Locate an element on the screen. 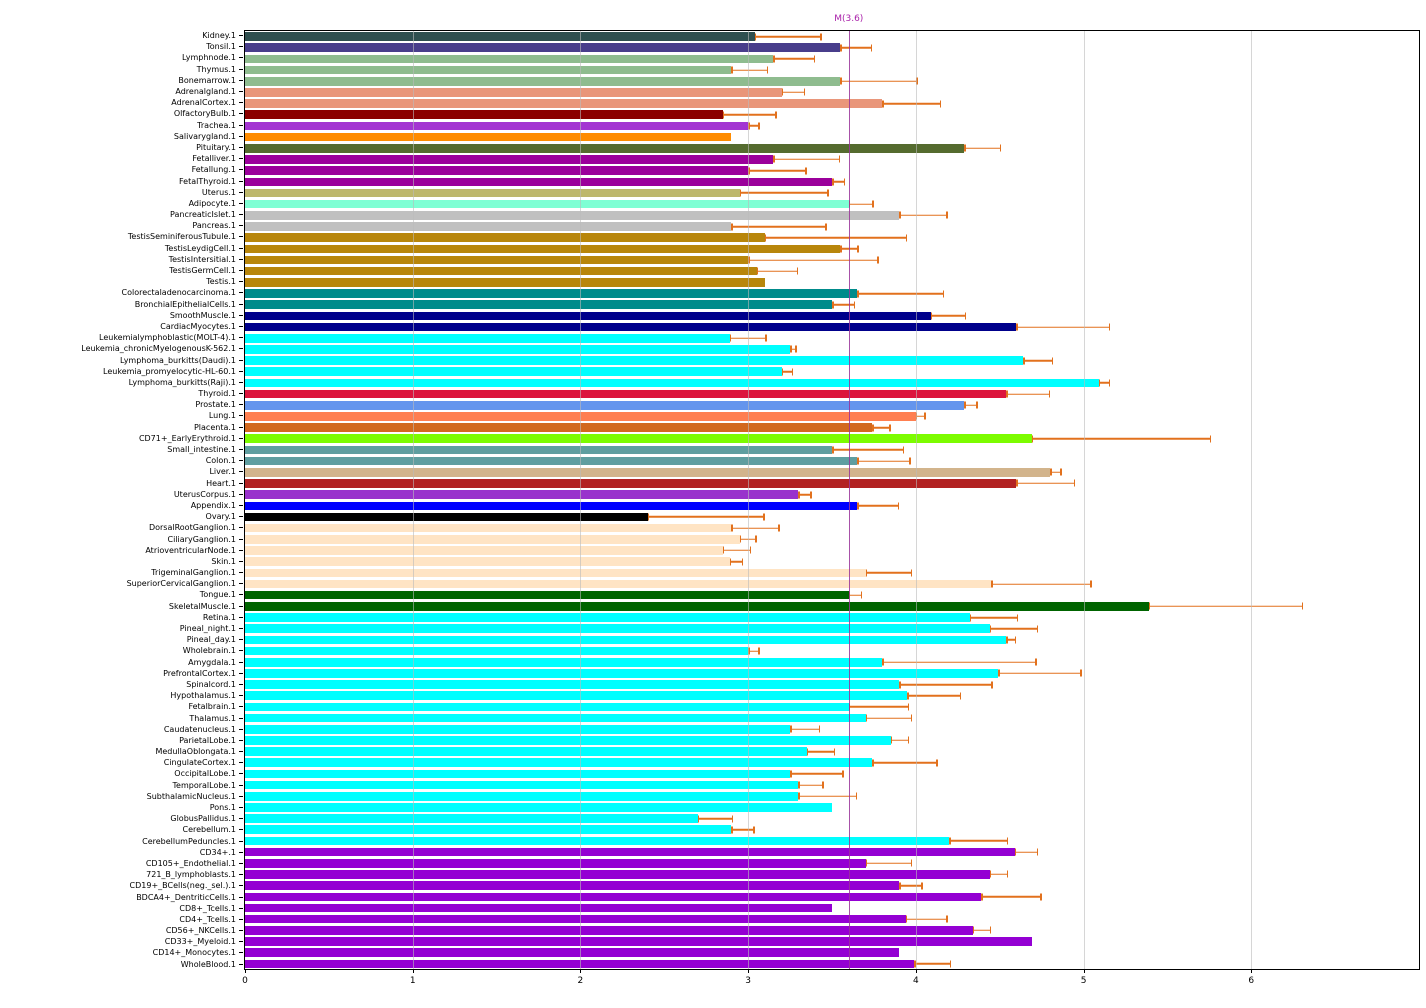  y-axis-label: UterusCorpus.1 is located at coordinates (121, 494).